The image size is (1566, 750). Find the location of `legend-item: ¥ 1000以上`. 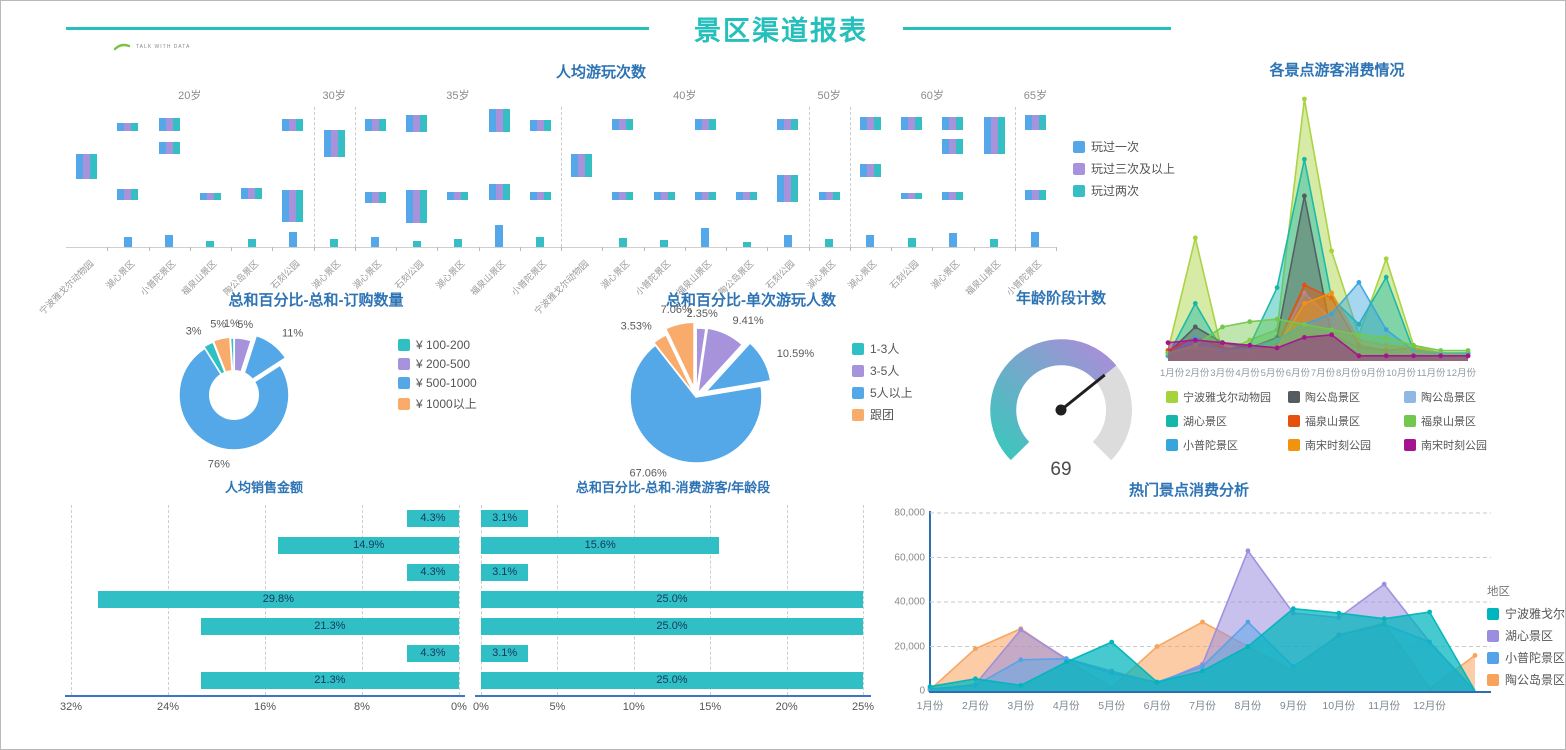

legend-item: ¥ 1000以上 is located at coordinates (437, 403).